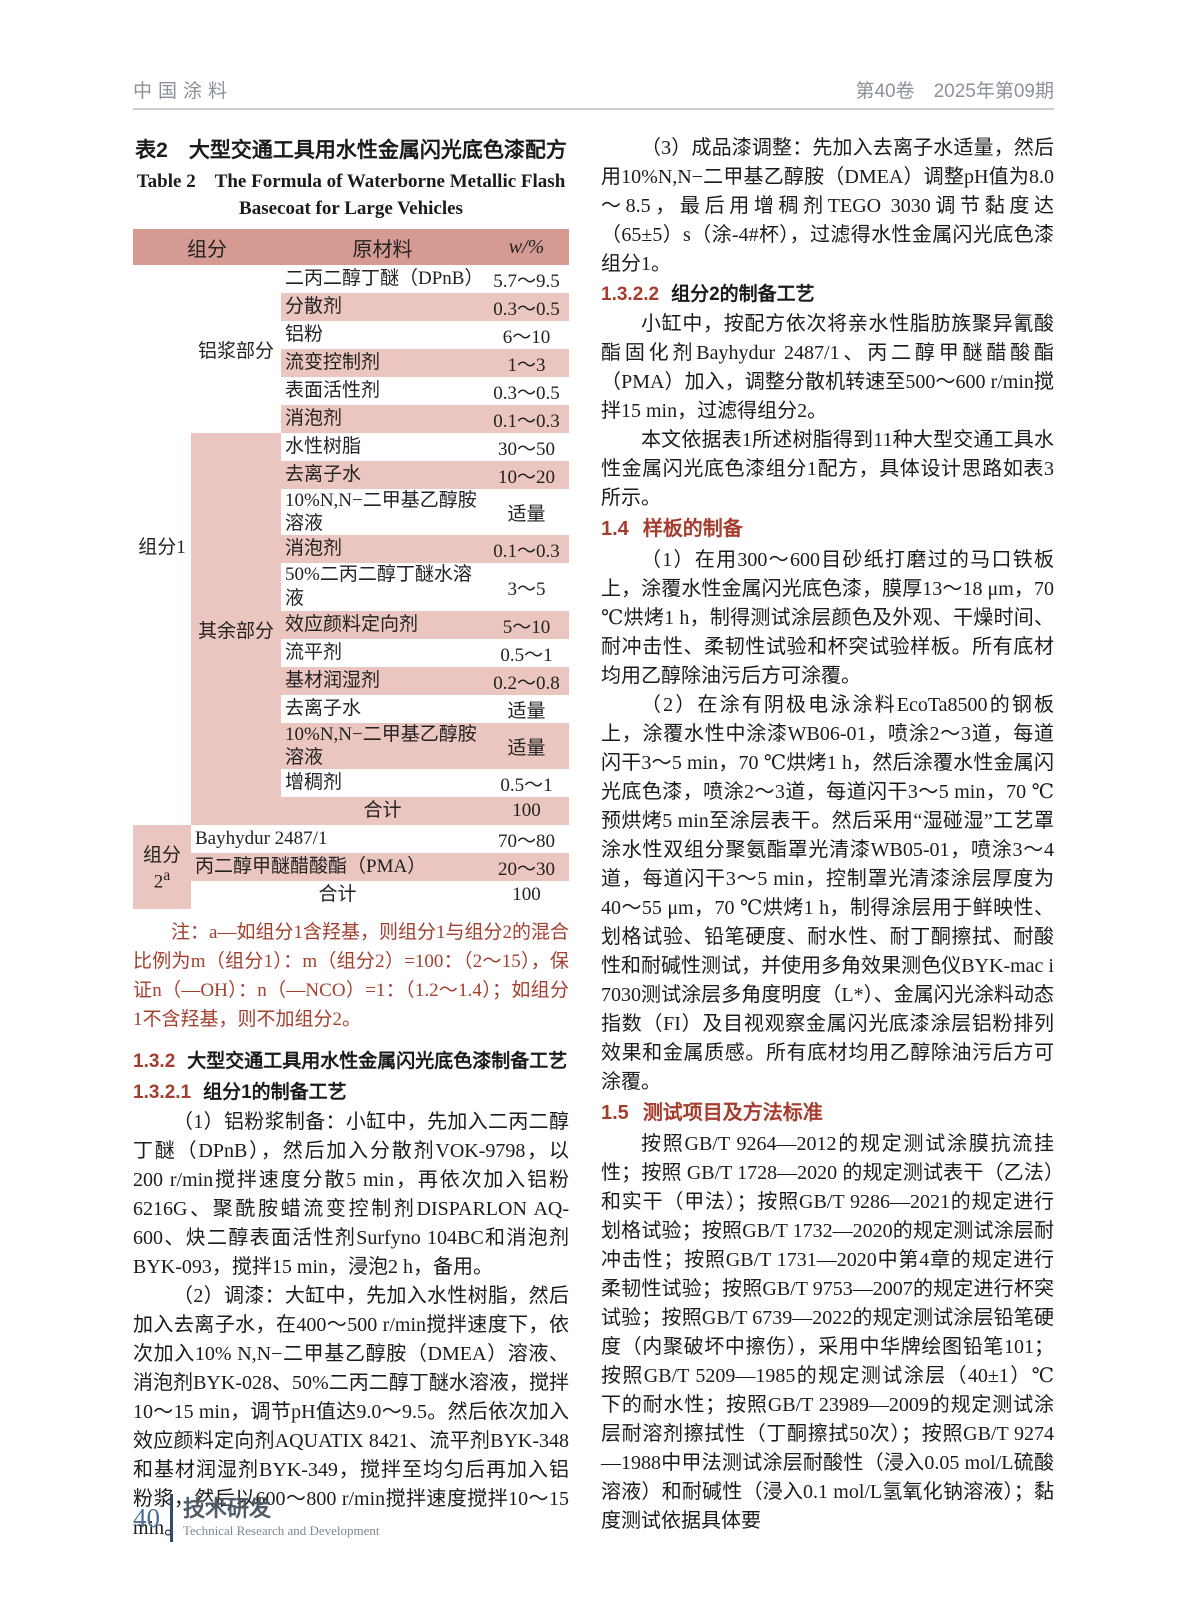  What do you see at coordinates (382, 307) in the screenshot?
I see `cell-material: 分散剂` at bounding box center [382, 307].